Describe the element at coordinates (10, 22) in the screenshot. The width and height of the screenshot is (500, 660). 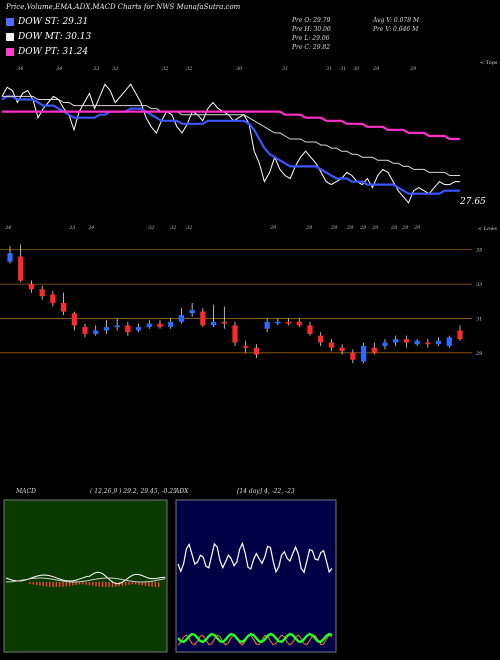
I see `legend-swatch-st` at that location.